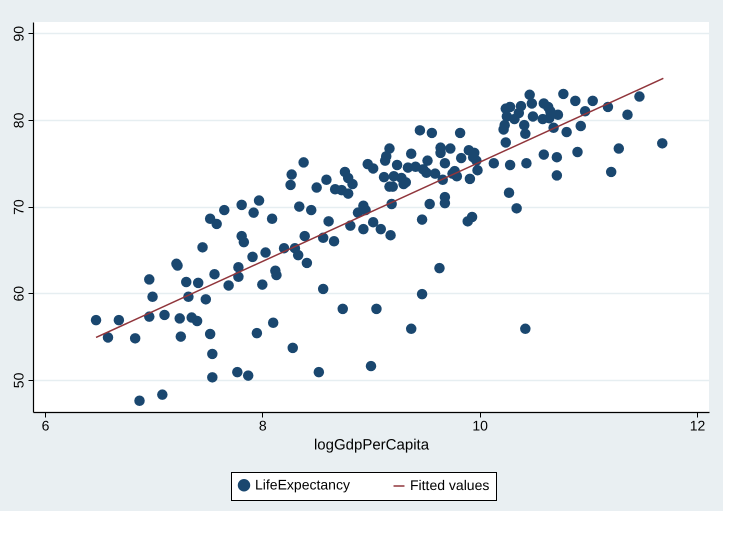 Image resolution: width=734 pixels, height=538 pixels. Describe the element at coordinates (18, 380) in the screenshot. I see `y-tick-label: 50` at that location.